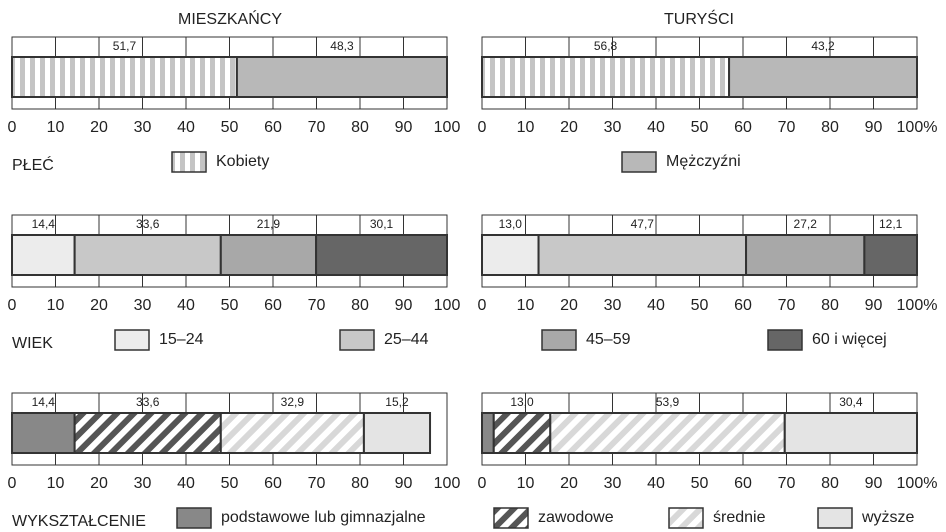  Describe the element at coordinates (32, 343) in the screenshot. I see `row-title: WIEK` at that location.